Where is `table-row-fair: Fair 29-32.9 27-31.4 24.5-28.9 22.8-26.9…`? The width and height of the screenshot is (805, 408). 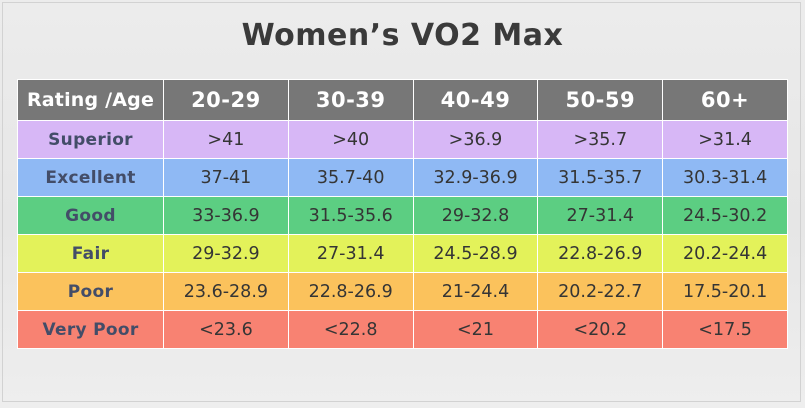 table-row-fair: Fair 29-32.9 27-31.4 24.5-28.9 22.8-26.9… is located at coordinates (402, 253).